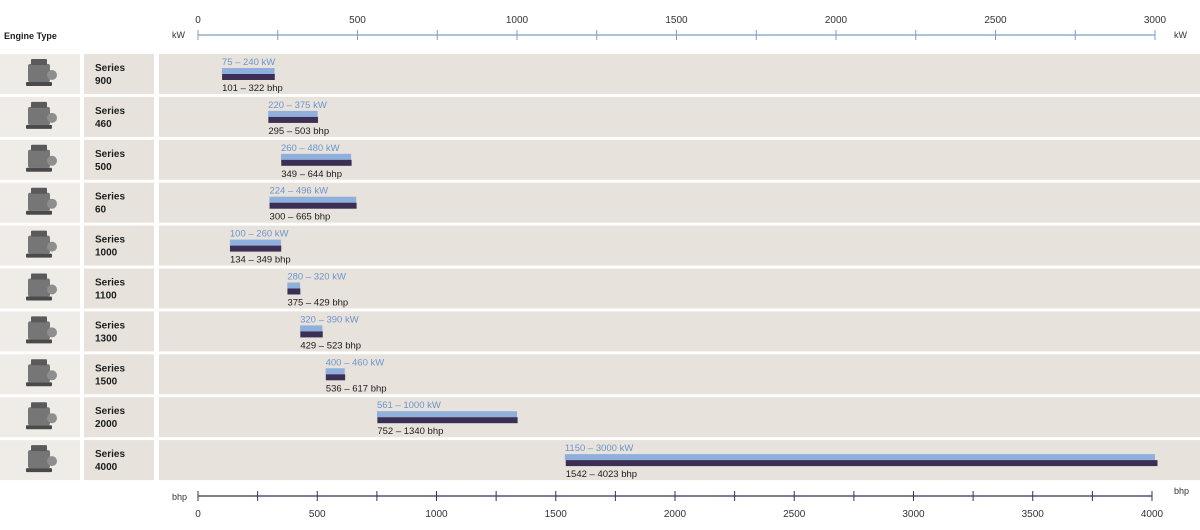  I want to click on engine-row: Series 4000 1150 – 3000 kW 1542 – 4023 bhp, so click(600, 460).